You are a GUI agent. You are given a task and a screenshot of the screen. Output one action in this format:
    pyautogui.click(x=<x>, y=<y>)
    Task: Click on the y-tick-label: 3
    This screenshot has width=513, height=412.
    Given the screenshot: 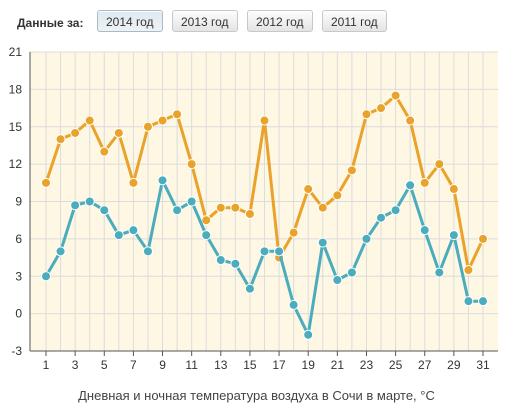 What is the action you would take?
    pyautogui.click(x=18, y=276)
    